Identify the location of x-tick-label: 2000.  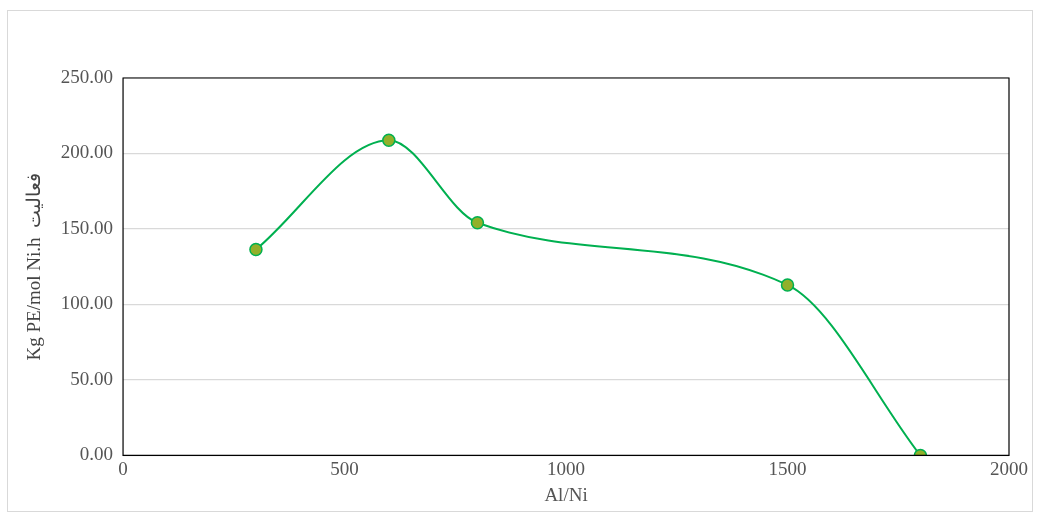
(1009, 468).